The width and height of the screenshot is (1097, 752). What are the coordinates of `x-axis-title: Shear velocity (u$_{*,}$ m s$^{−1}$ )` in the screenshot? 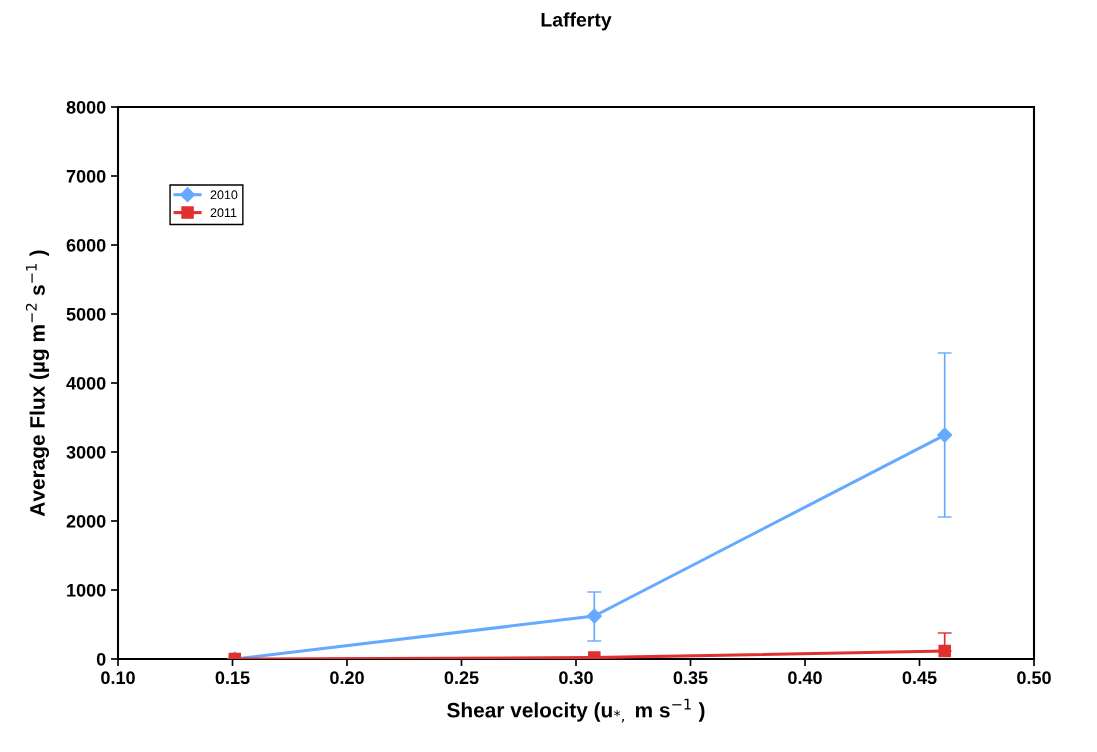 It's located at (576, 710).